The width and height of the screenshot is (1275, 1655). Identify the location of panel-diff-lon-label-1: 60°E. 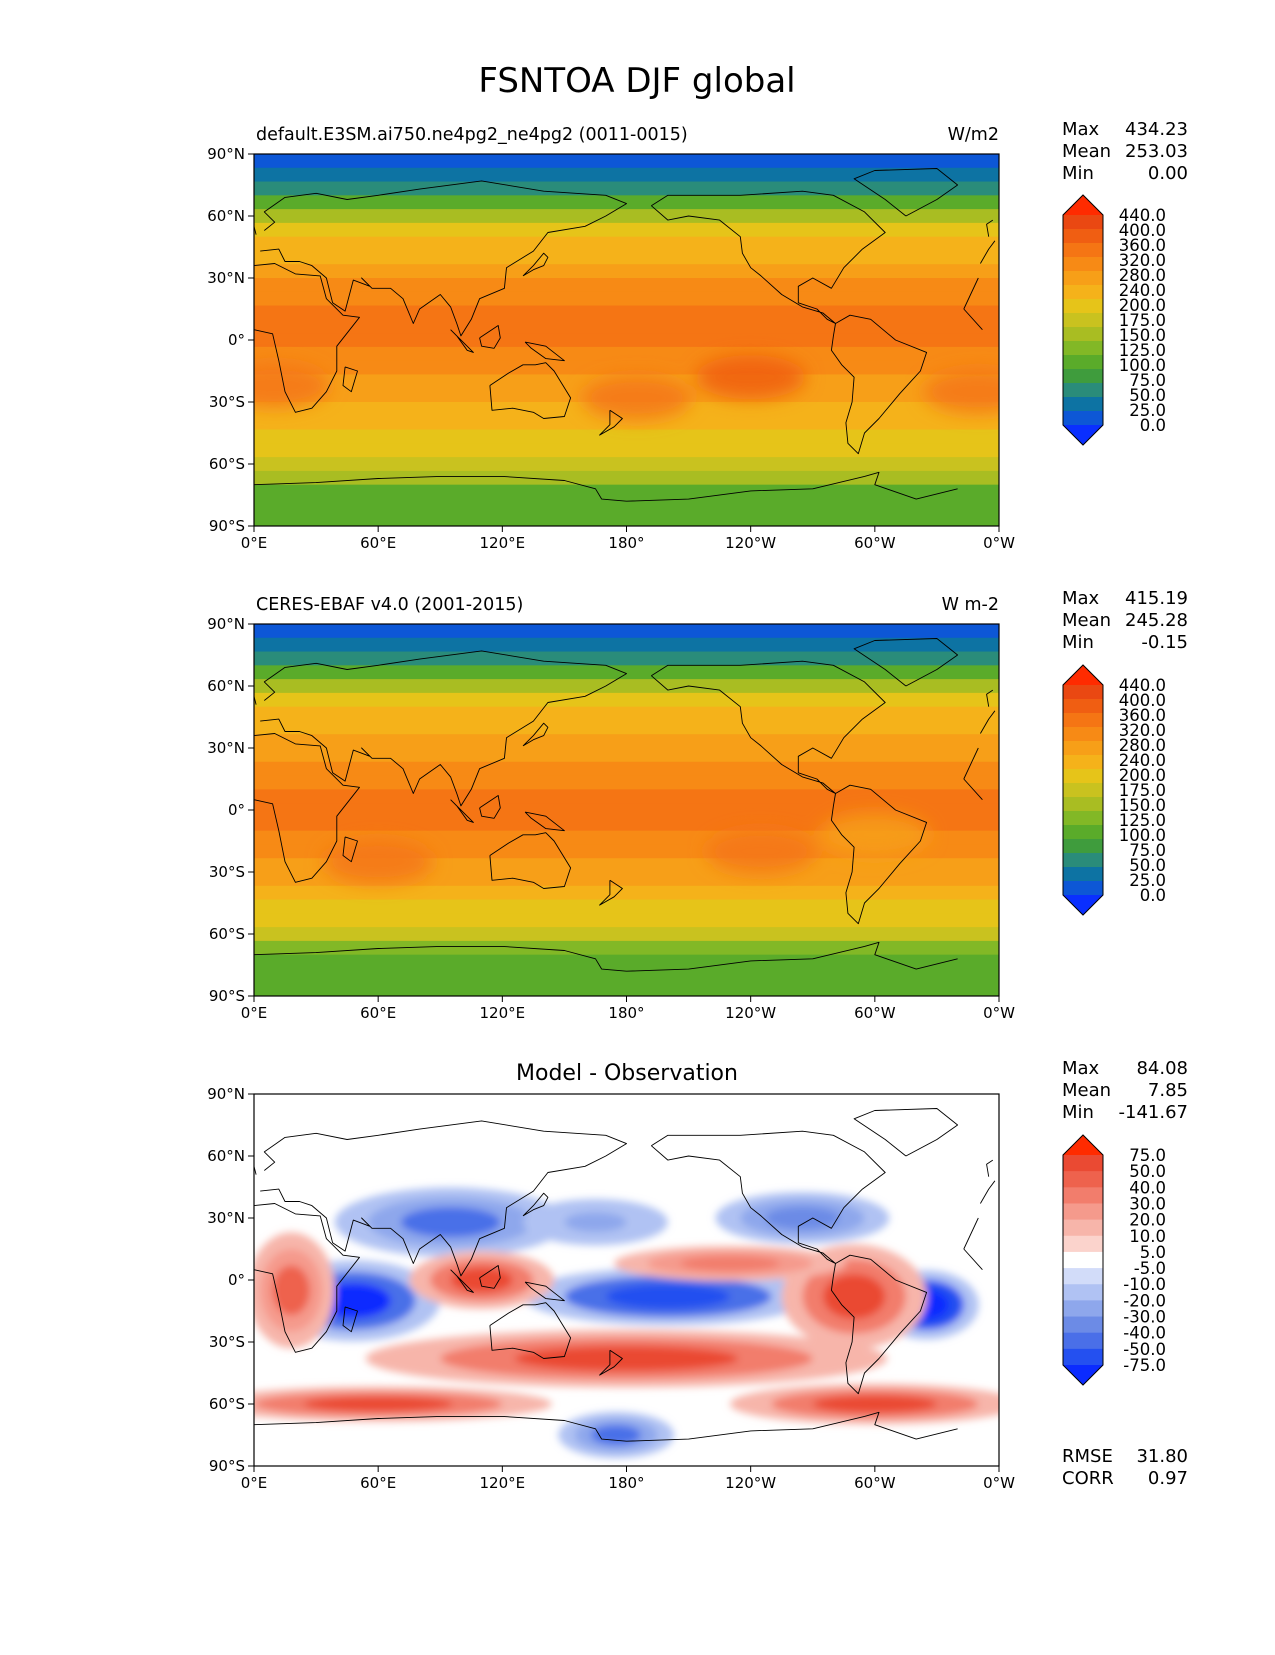
(378, 1483).